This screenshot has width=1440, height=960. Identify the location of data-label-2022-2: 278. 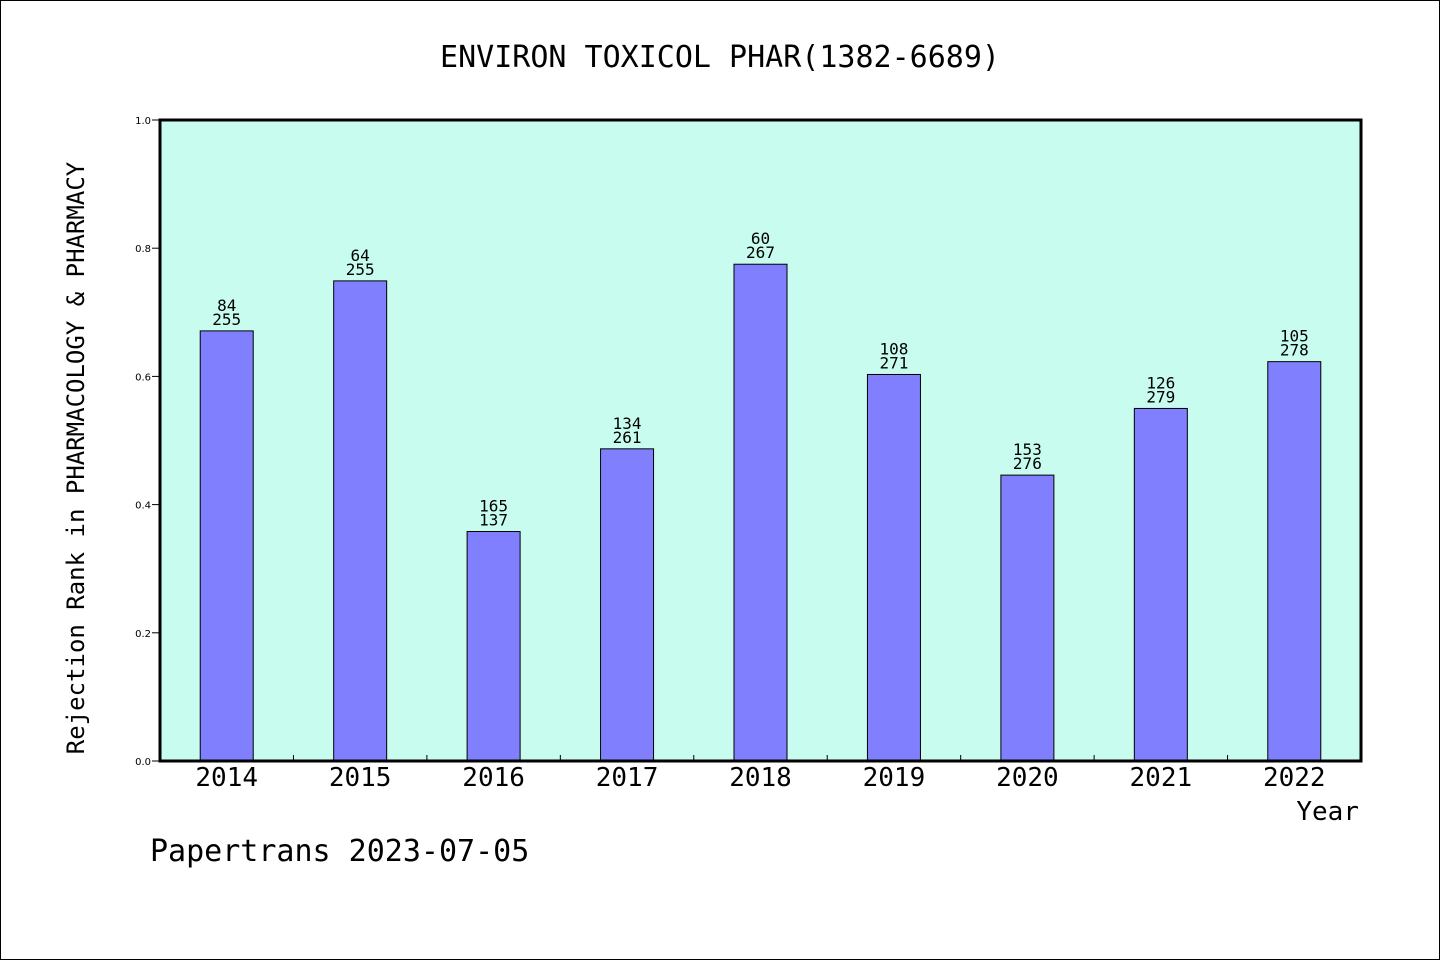
(1294, 350).